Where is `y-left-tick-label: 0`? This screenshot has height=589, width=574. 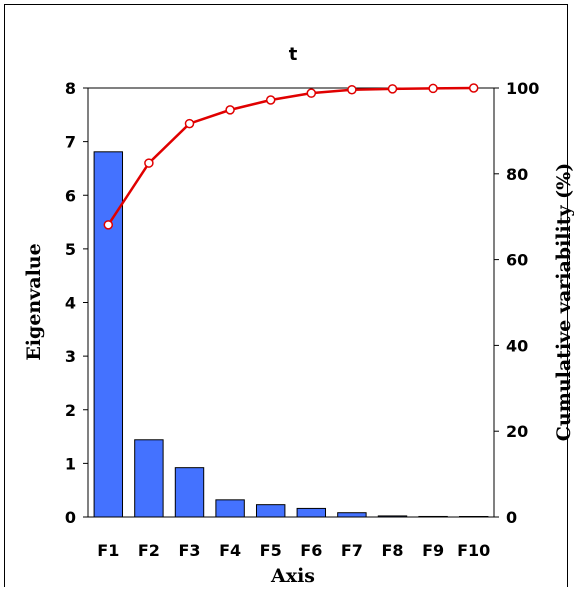
y-left-tick-label: 0 is located at coordinates (70, 517).